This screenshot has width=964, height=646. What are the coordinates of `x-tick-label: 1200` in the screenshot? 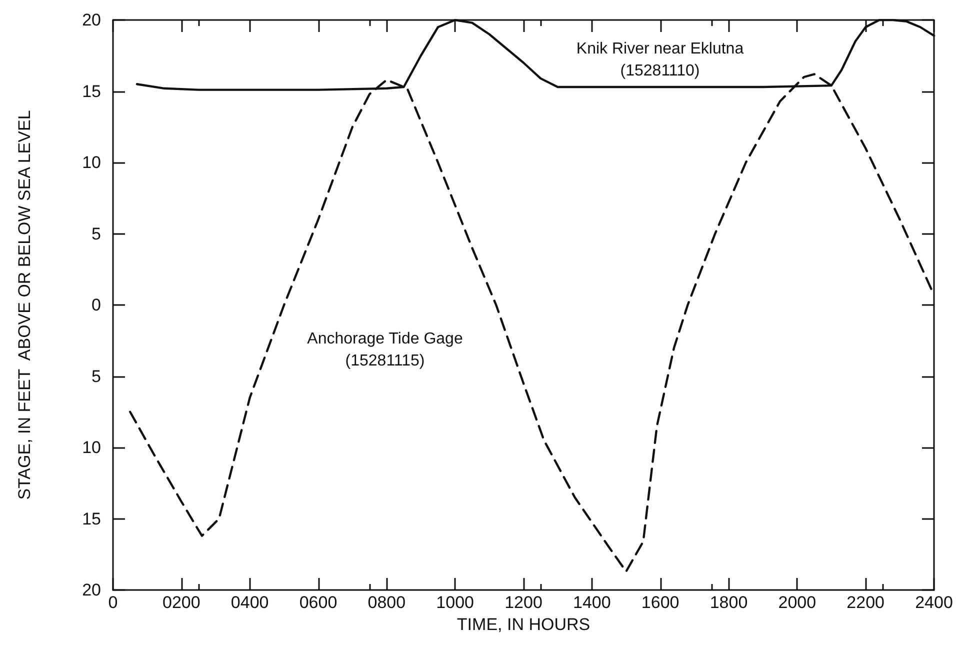 It's located at (523, 602).